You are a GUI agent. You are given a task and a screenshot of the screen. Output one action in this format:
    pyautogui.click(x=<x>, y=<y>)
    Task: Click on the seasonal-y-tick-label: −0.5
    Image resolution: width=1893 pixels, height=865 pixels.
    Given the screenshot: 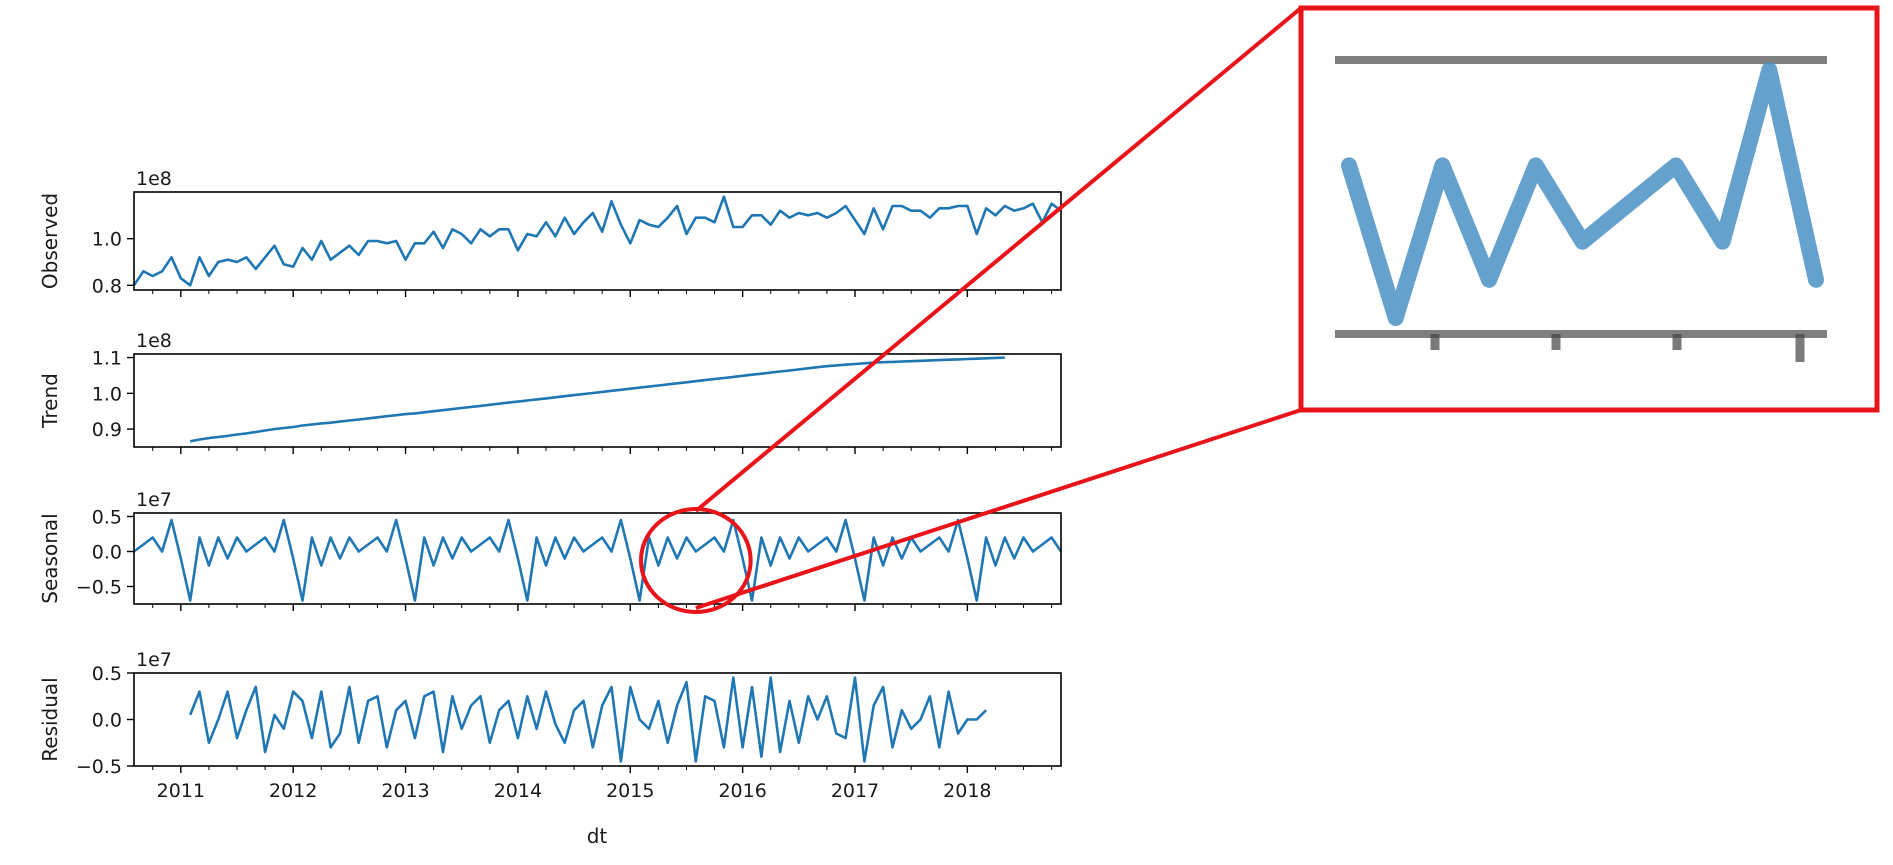 What is the action you would take?
    pyautogui.click(x=99, y=588)
    